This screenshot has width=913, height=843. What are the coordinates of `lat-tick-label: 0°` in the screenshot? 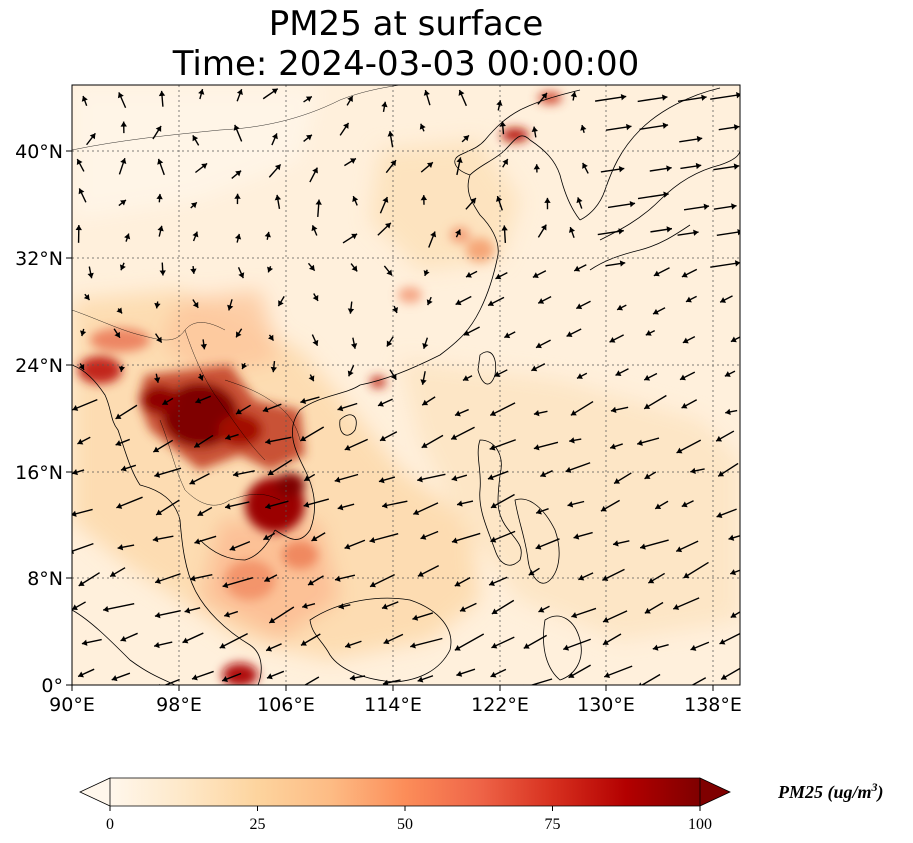 It's located at (52, 686).